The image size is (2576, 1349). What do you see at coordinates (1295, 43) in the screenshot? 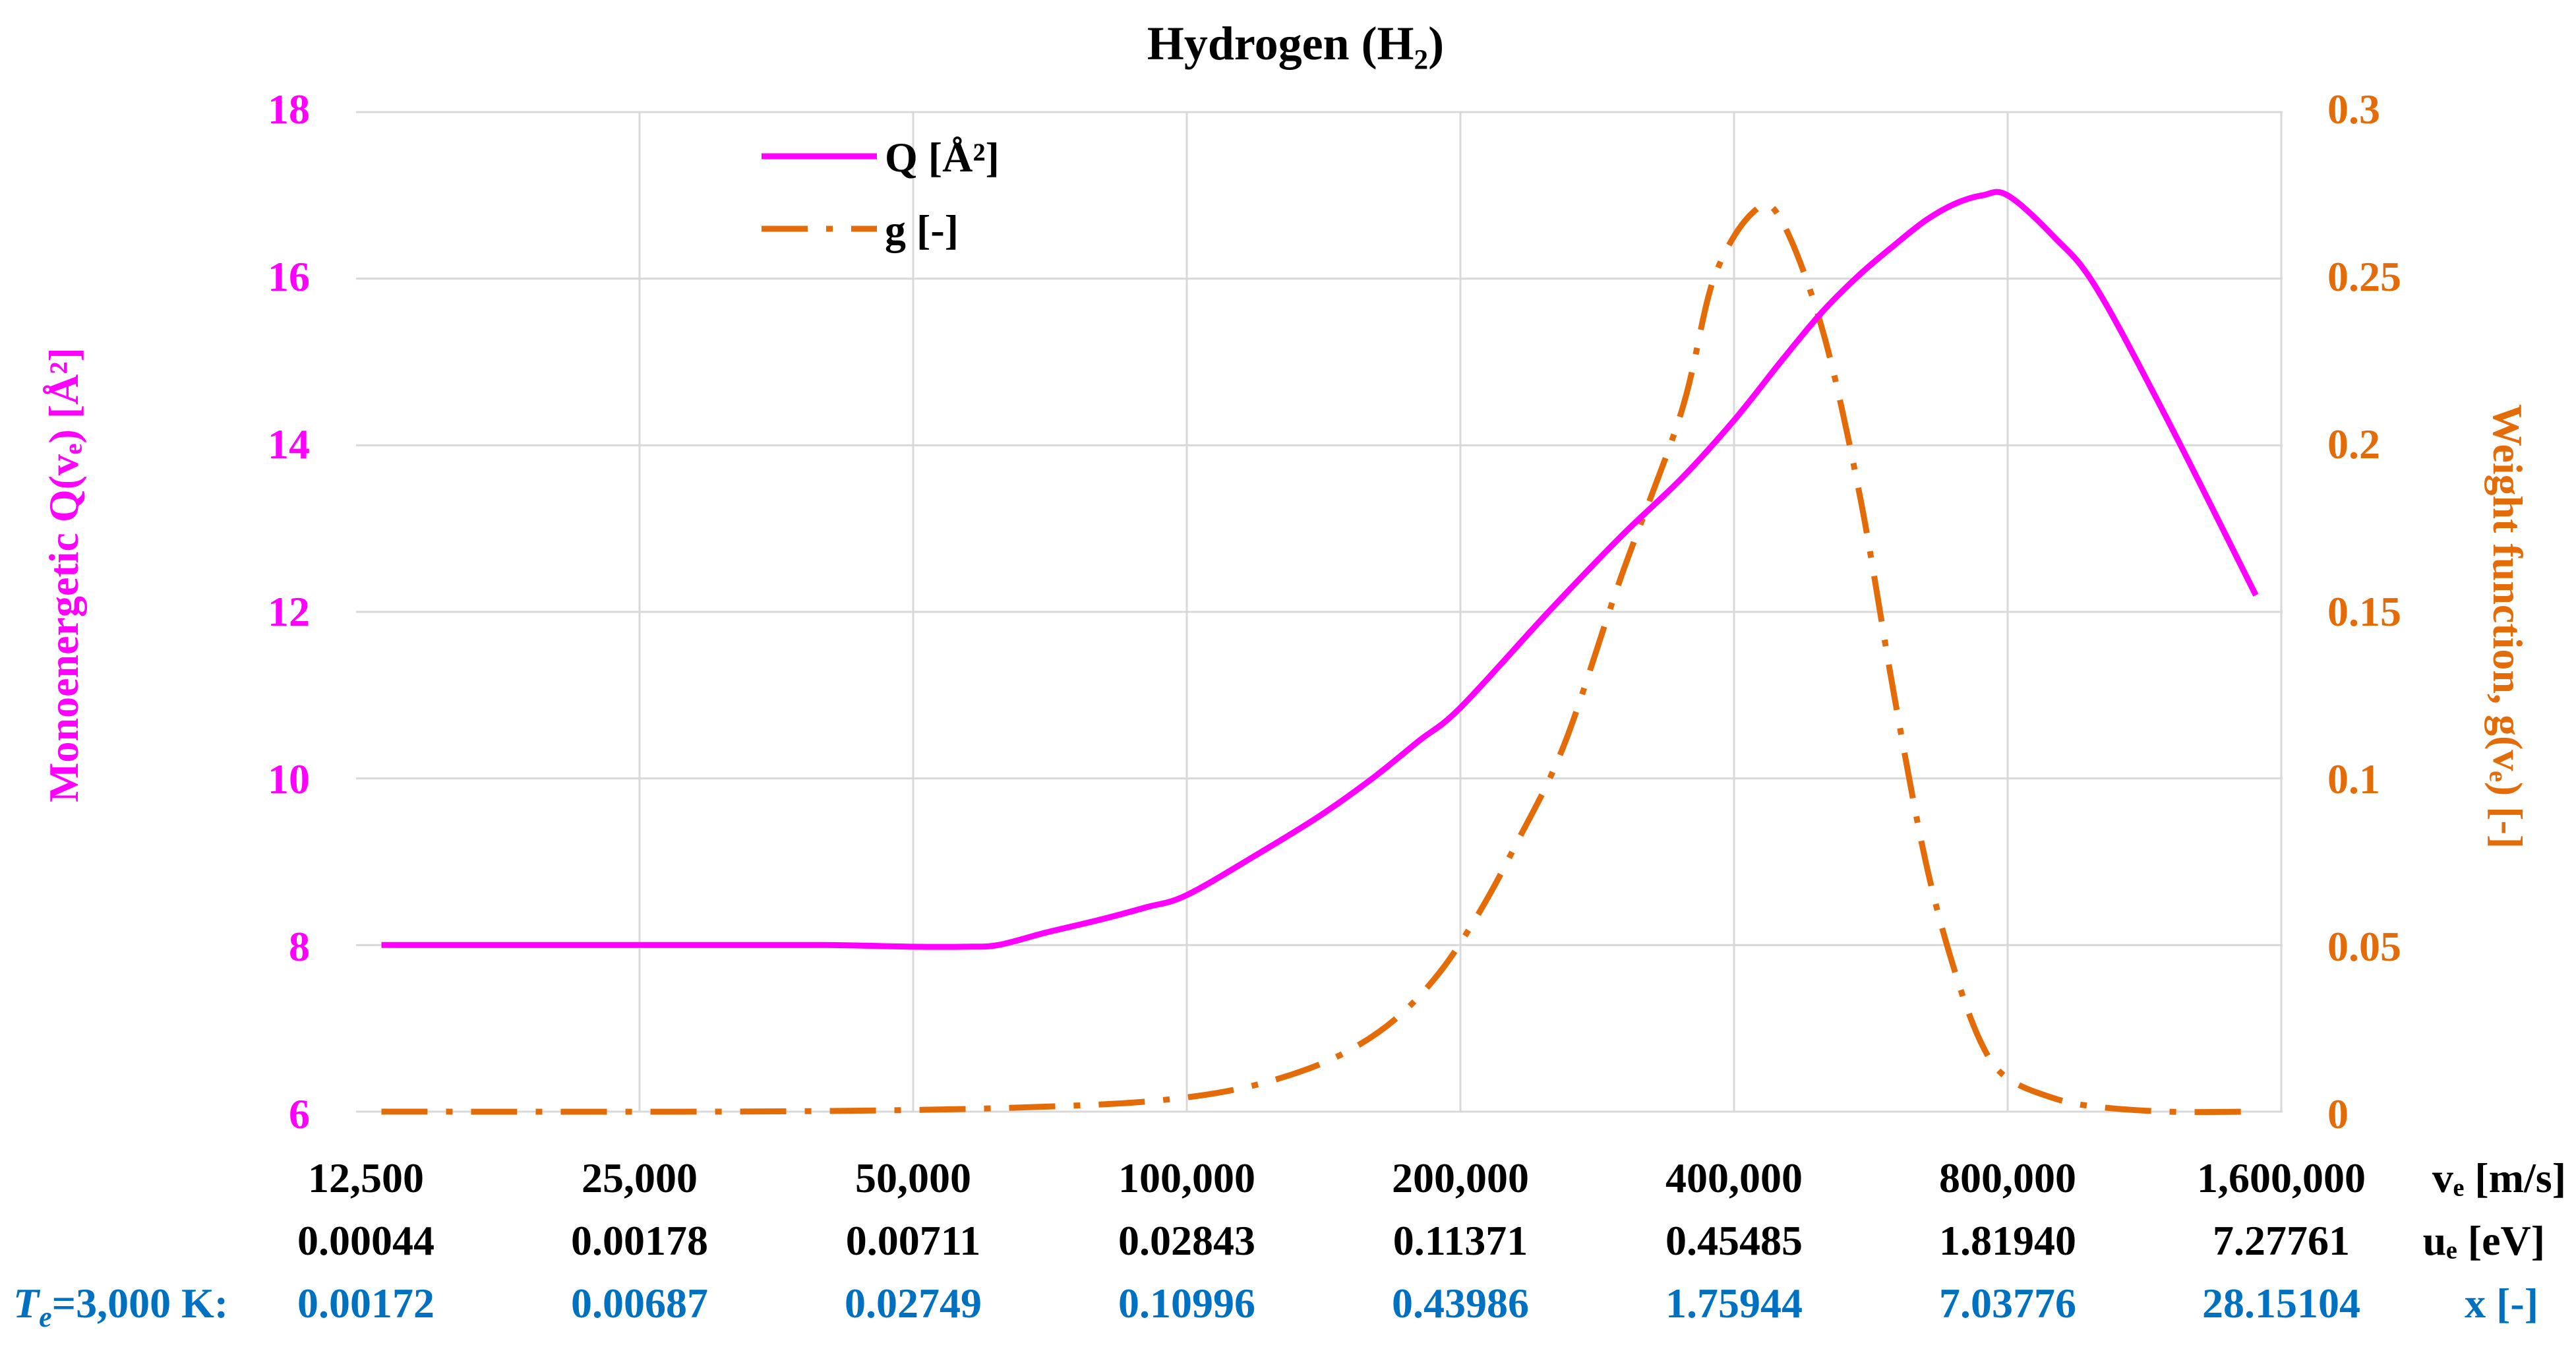
I see `chart-title: Hydrogen (H₂)` at bounding box center [1295, 43].